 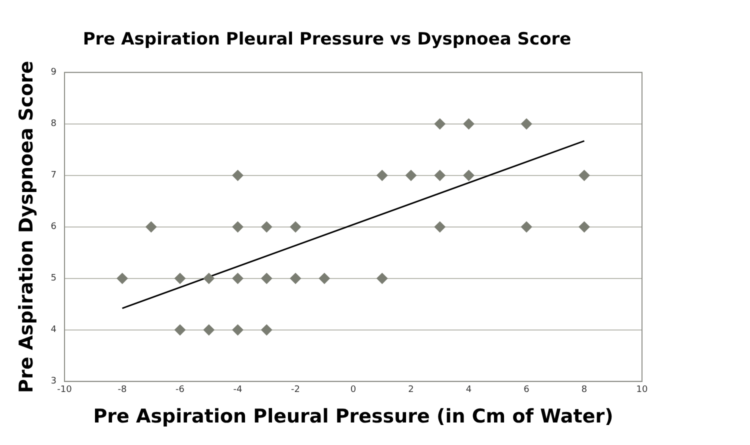 I want to click on x-tick-label: -6, so click(x=180, y=390).